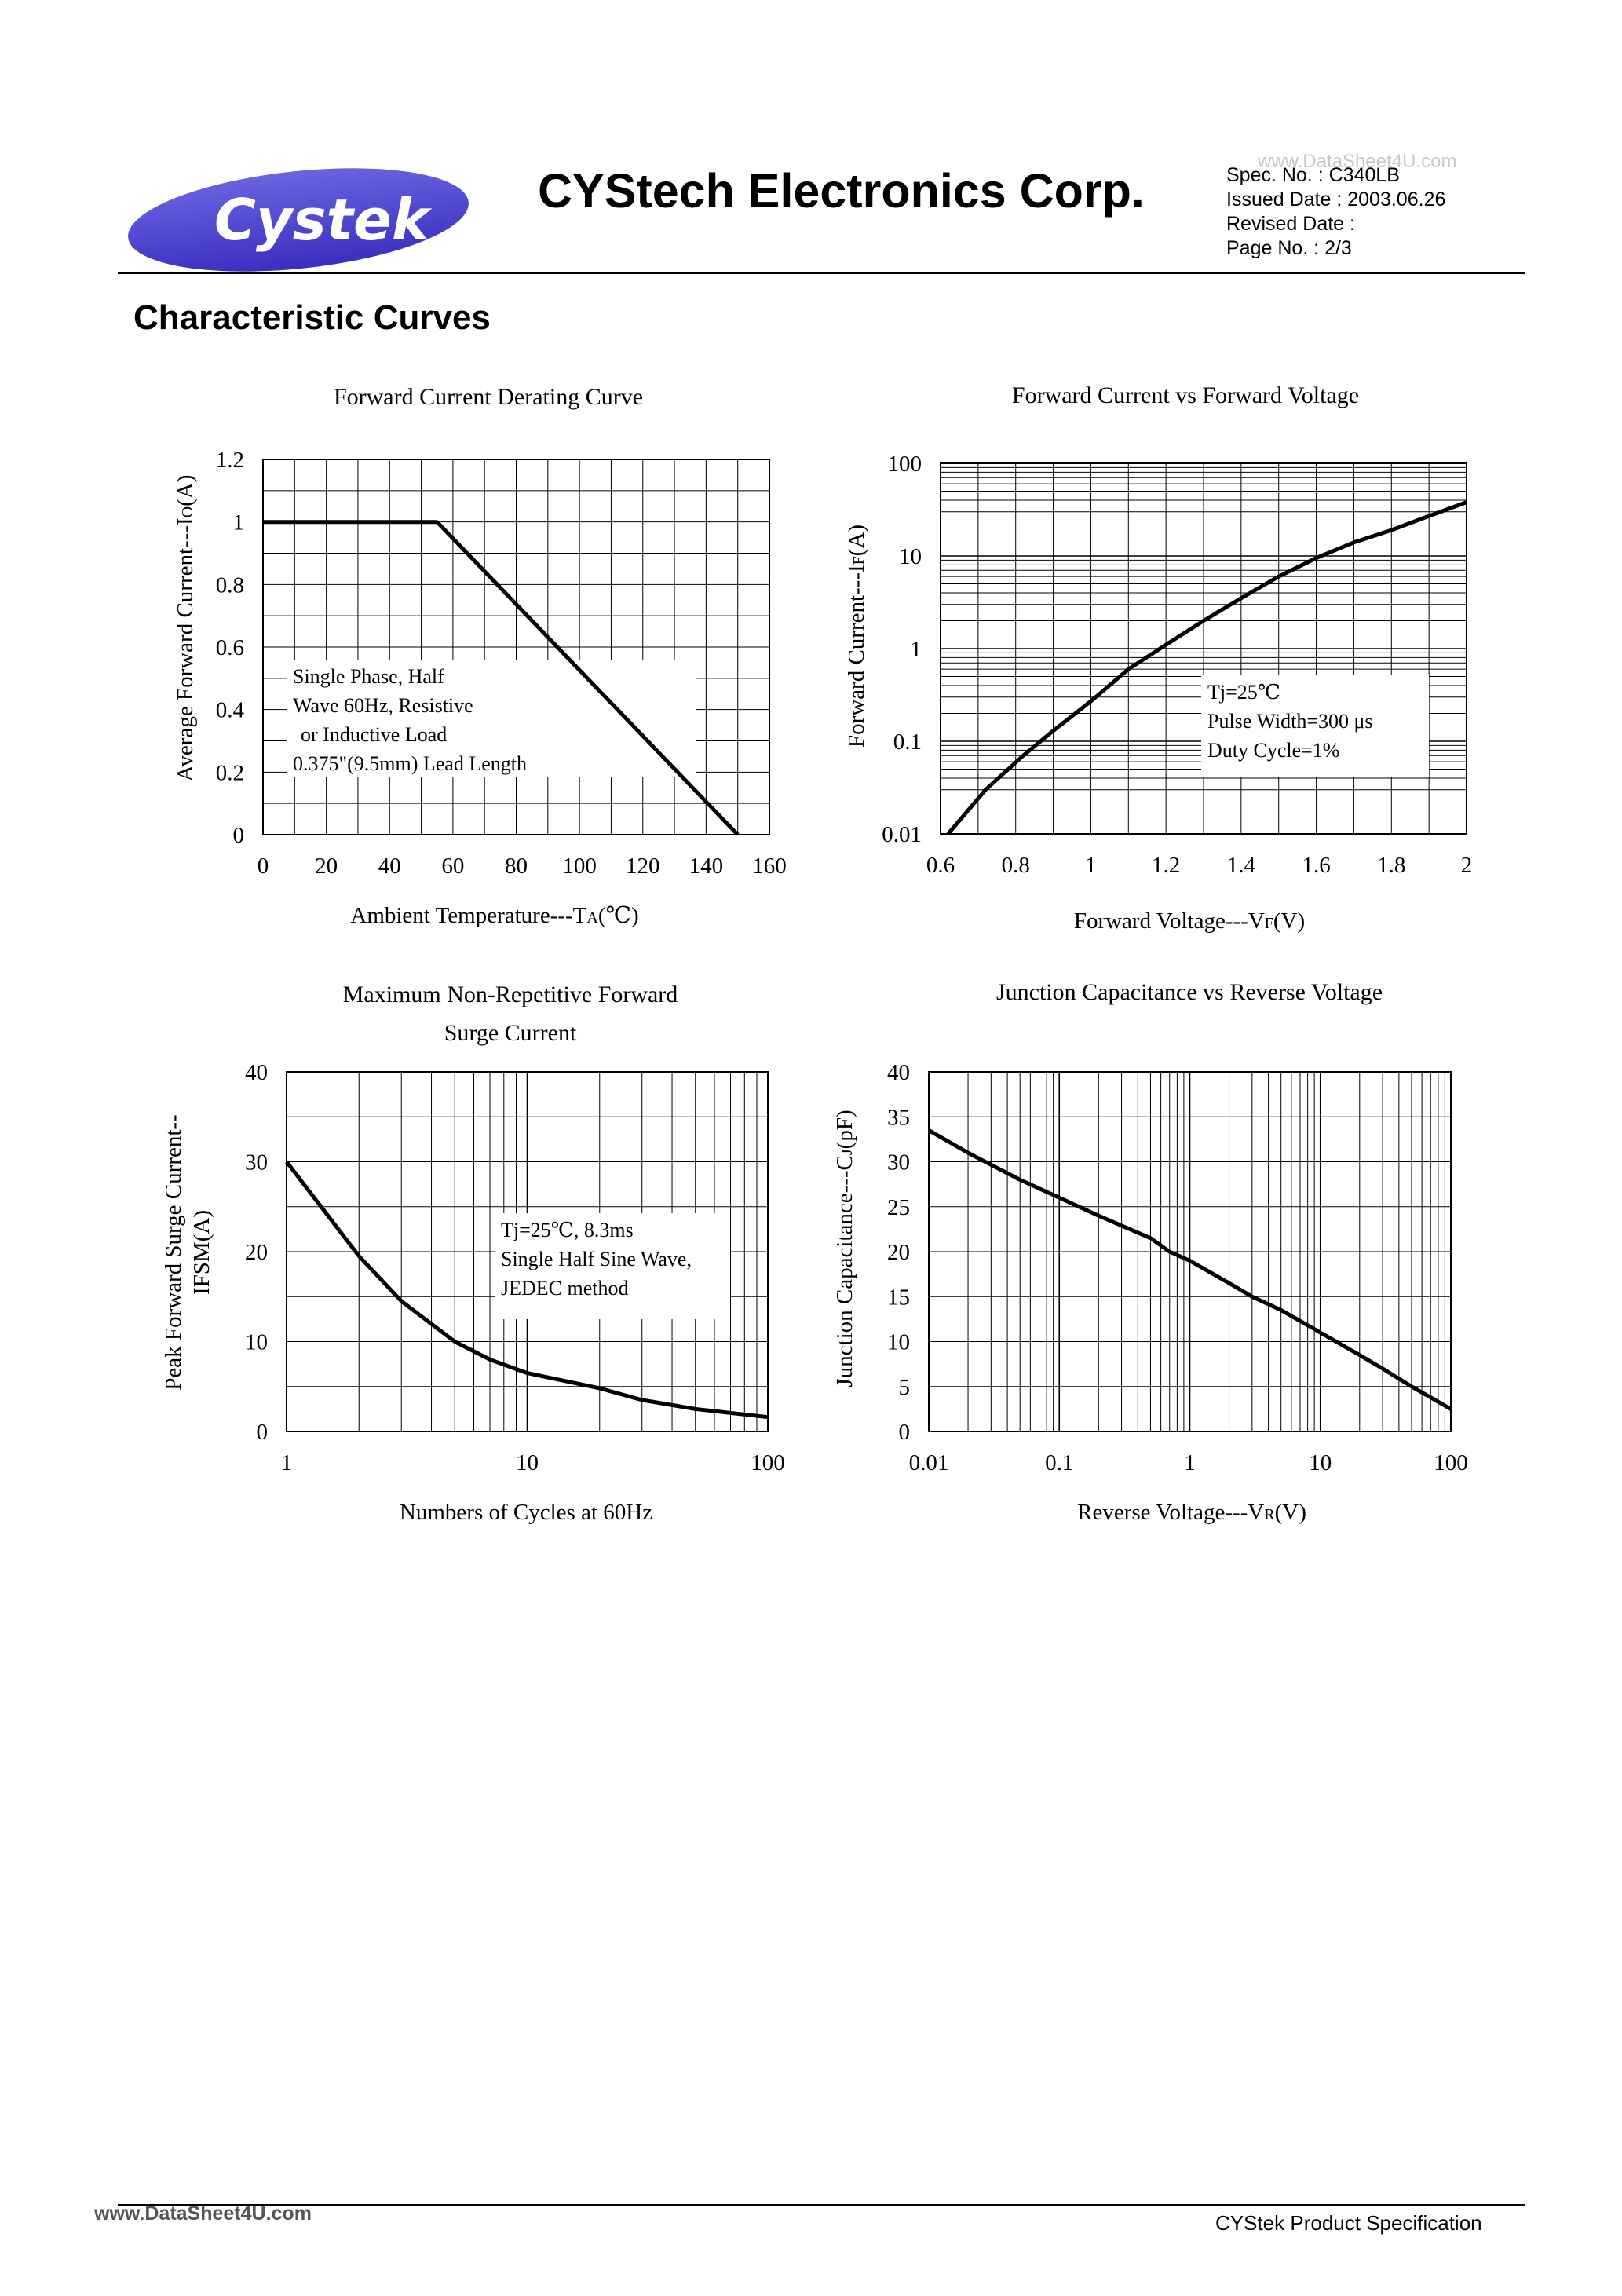 This screenshot has width=1622, height=2296. I want to click on footer-watermark: www.DataSheet4U.com, so click(203, 2214).